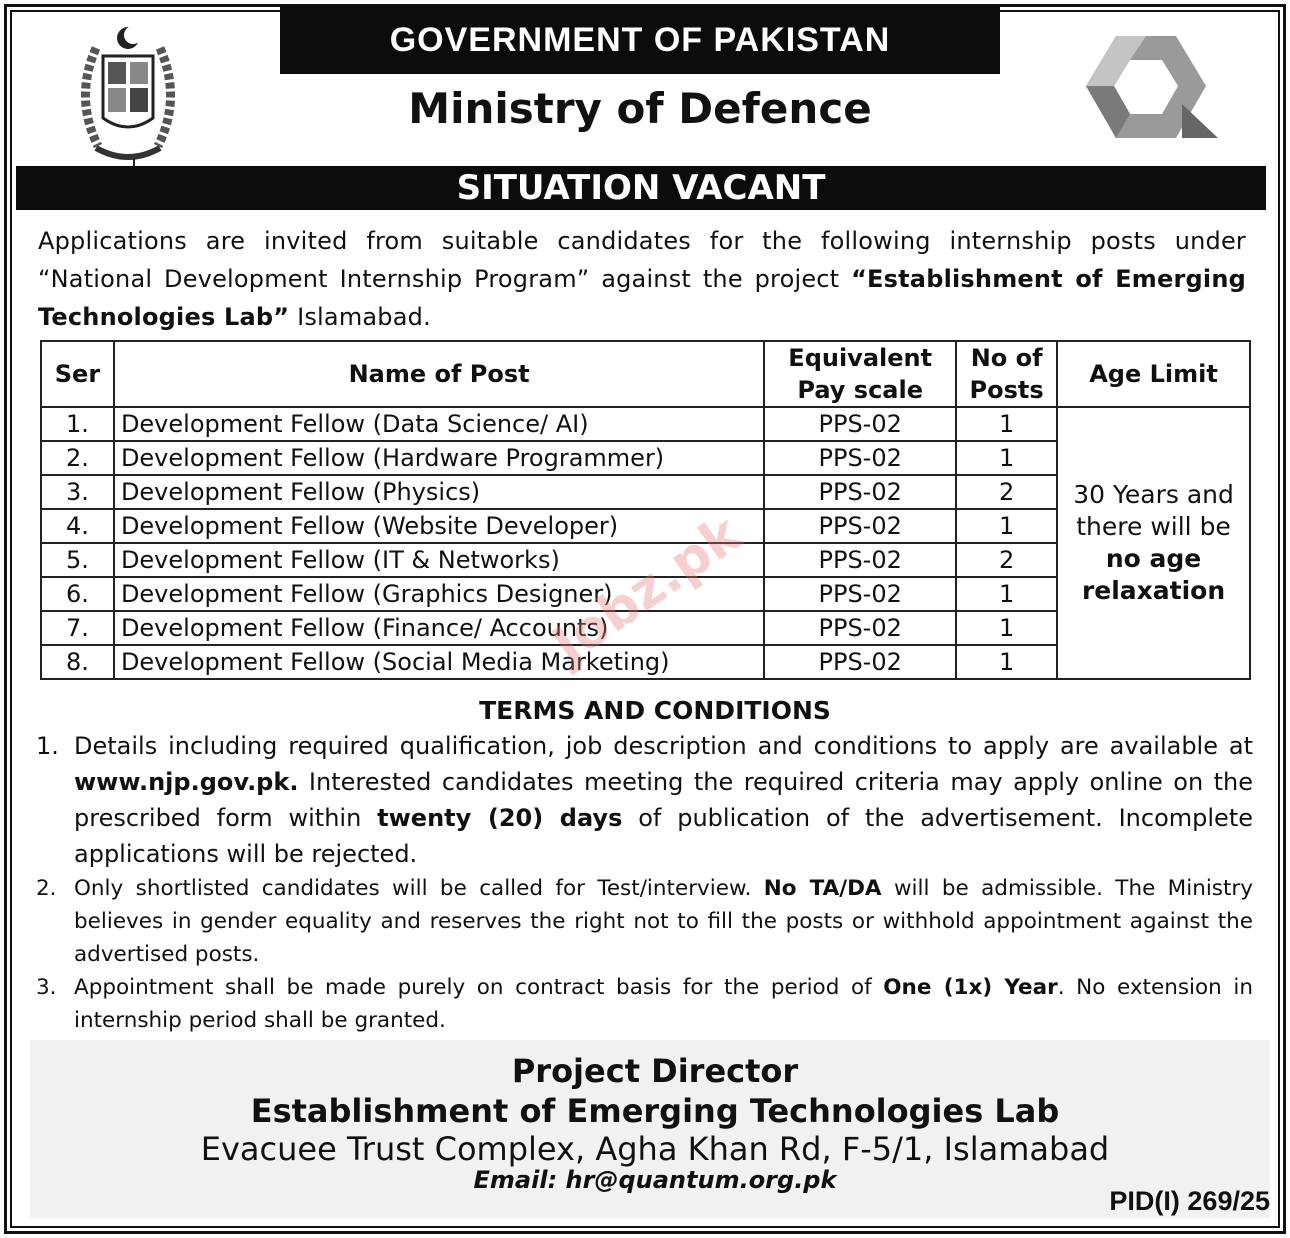  I want to click on post-name-cell: Development Fellow (Hardware Programmer), so click(439, 458).